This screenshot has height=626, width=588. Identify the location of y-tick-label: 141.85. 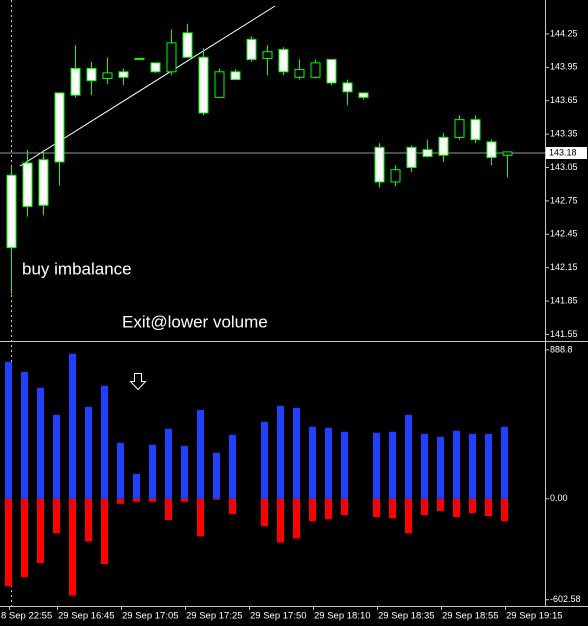
(564, 300).